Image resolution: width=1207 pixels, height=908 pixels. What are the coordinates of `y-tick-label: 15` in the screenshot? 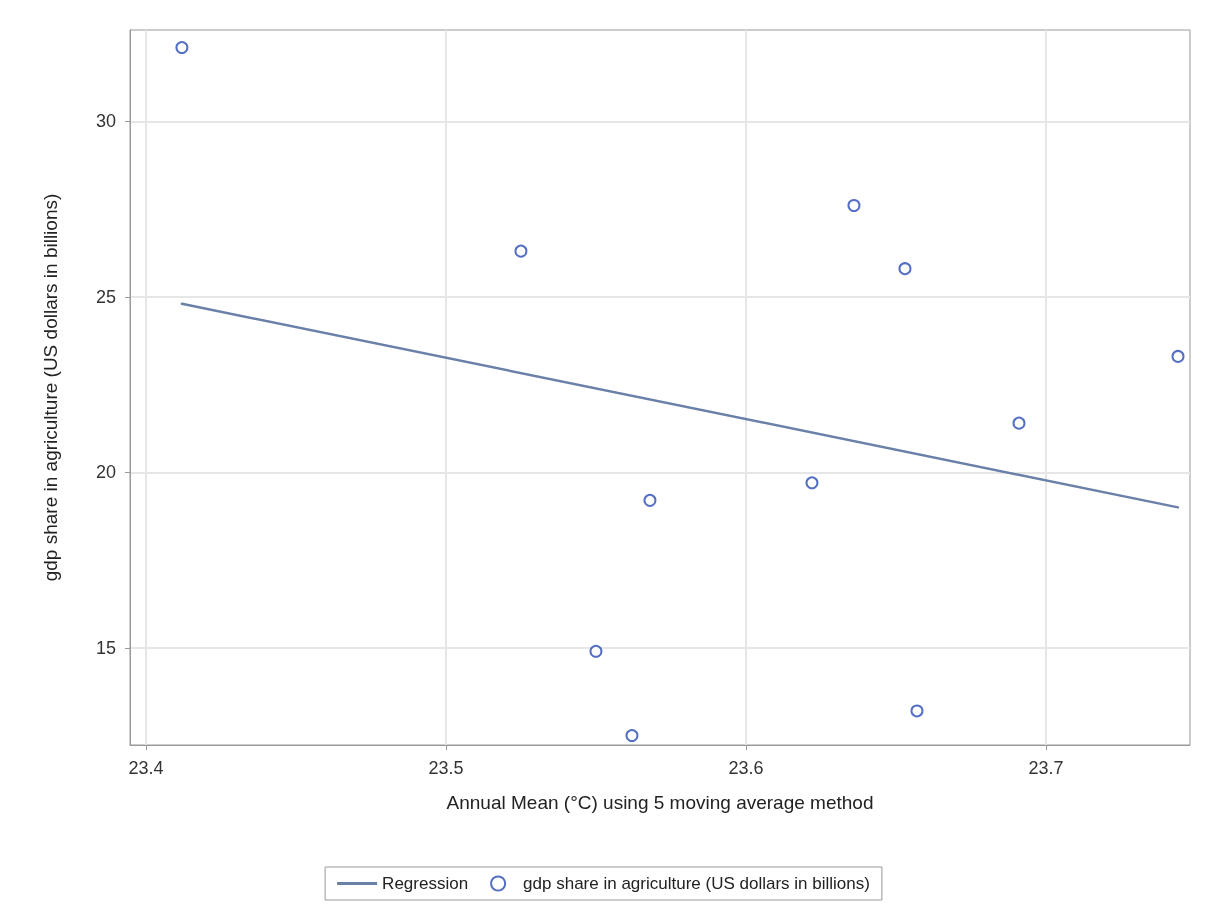 It's located at (105, 647).